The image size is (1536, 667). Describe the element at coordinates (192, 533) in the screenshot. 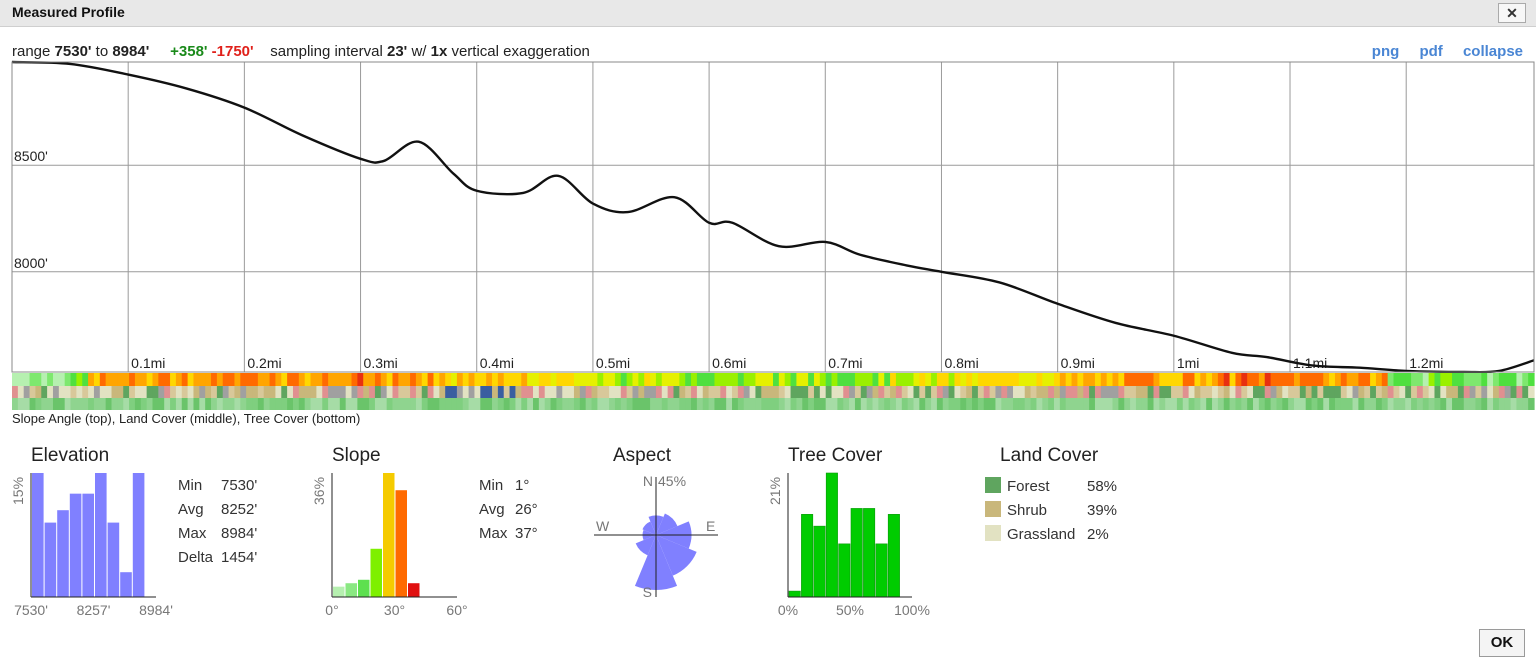

I see `elev-max-label: Max` at that location.